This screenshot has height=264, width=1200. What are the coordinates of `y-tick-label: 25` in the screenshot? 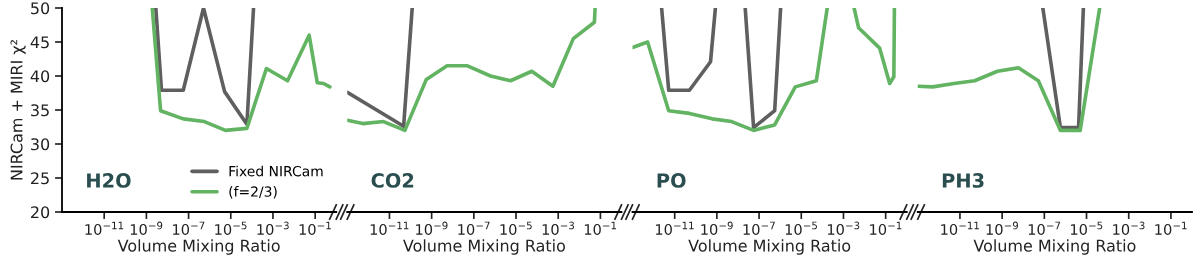 It's located at (40, 178).